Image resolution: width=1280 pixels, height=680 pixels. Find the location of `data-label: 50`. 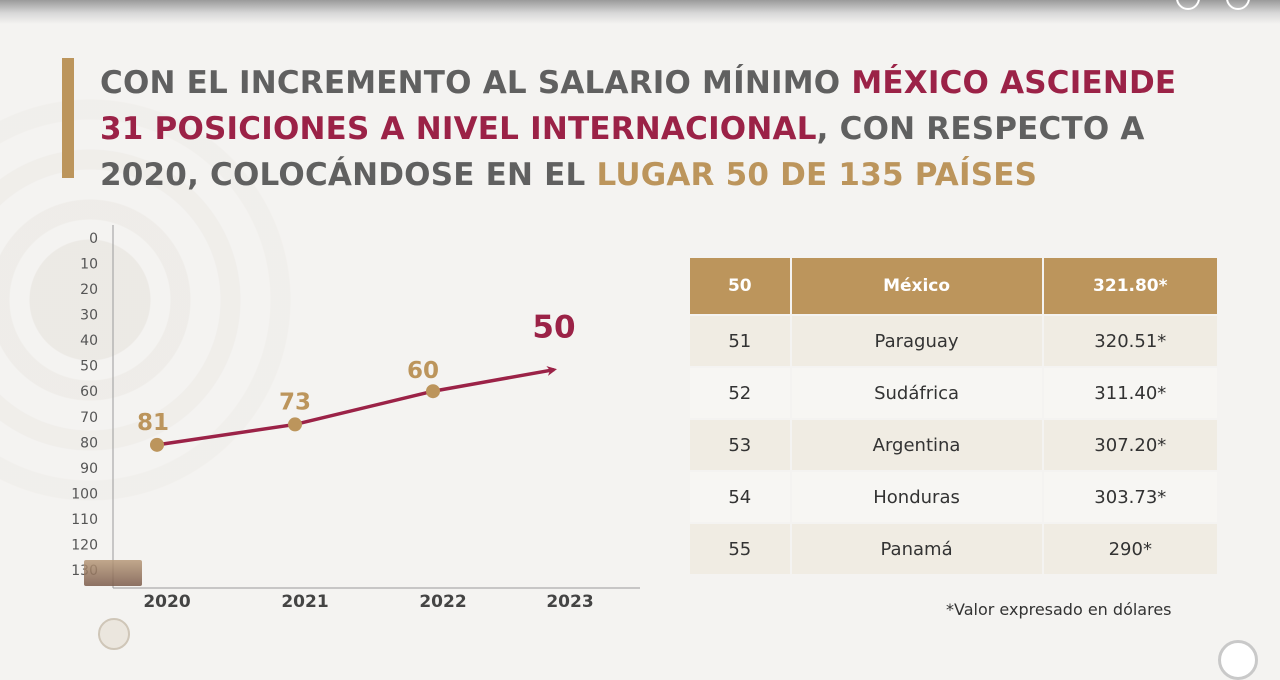

data-label: 50 is located at coordinates (553, 328).